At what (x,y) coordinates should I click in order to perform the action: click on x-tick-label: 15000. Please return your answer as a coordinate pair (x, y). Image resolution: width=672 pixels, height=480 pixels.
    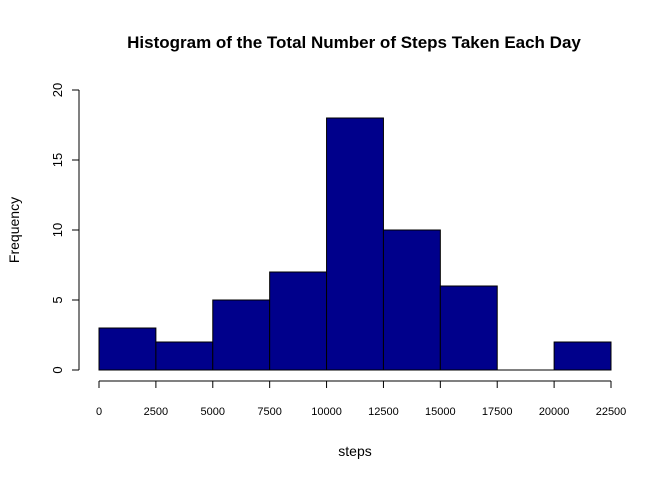
    Looking at the image, I should click on (440, 412).